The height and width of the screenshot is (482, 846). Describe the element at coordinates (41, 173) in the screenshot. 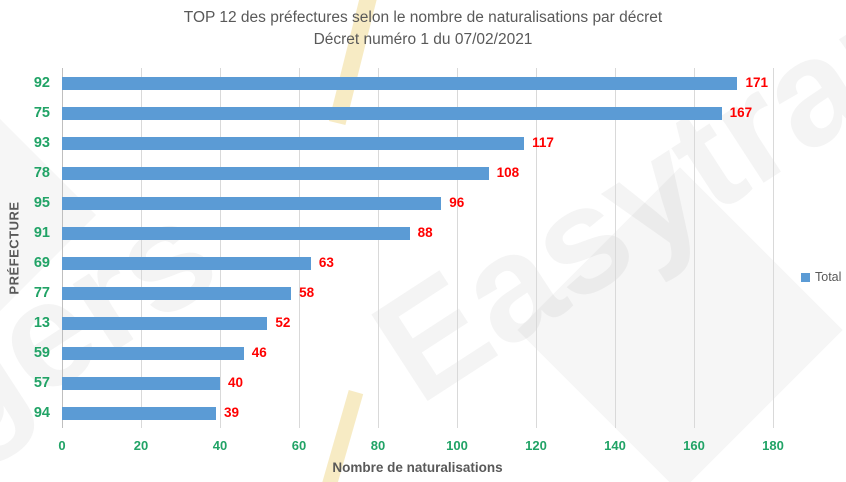

I see `category-label: 78` at that location.